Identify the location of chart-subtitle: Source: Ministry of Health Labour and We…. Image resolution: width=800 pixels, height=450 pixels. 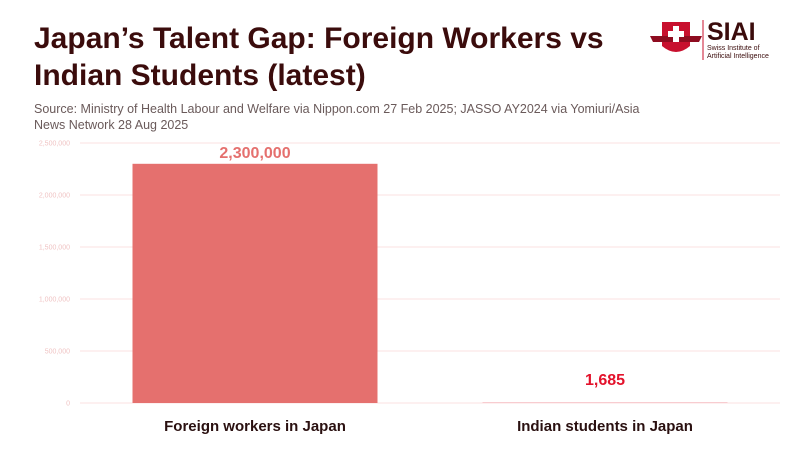
(337, 117).